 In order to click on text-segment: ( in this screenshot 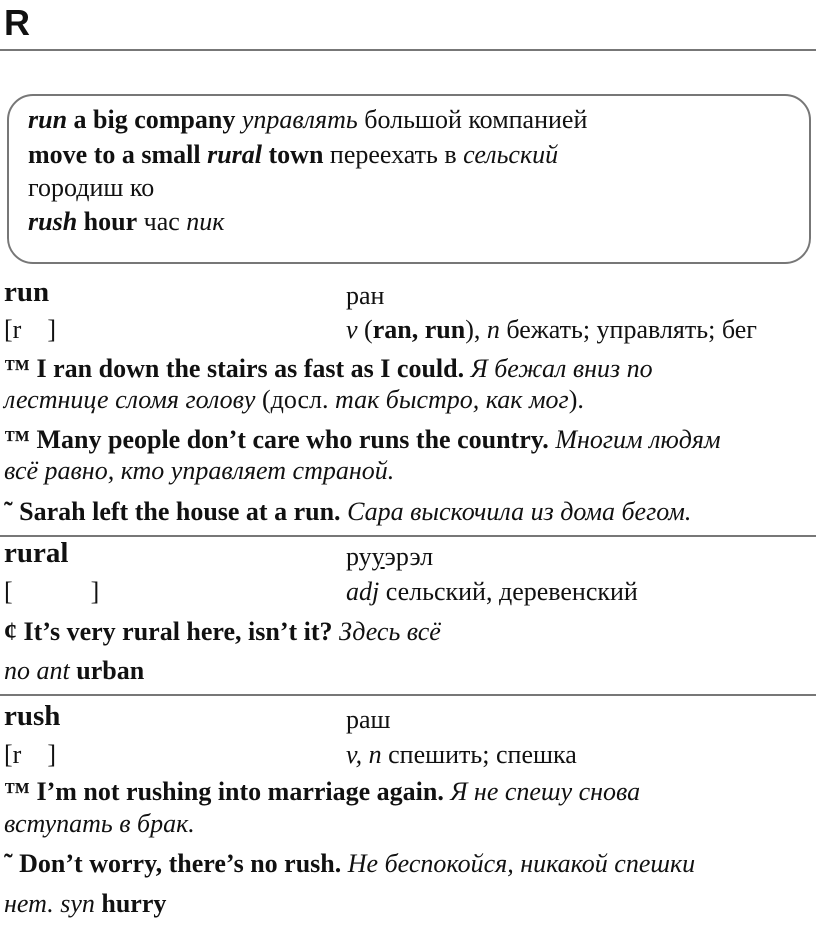, I will do `click(365, 329)`.